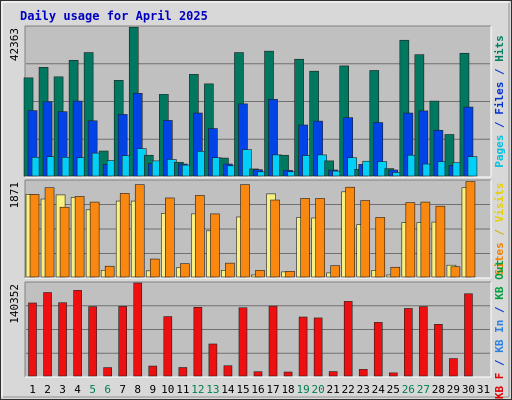 The image size is (512, 400). What do you see at coordinates (499, 280) in the screenshot?
I see `legend-label-part: KB Out` at bounding box center [499, 280].